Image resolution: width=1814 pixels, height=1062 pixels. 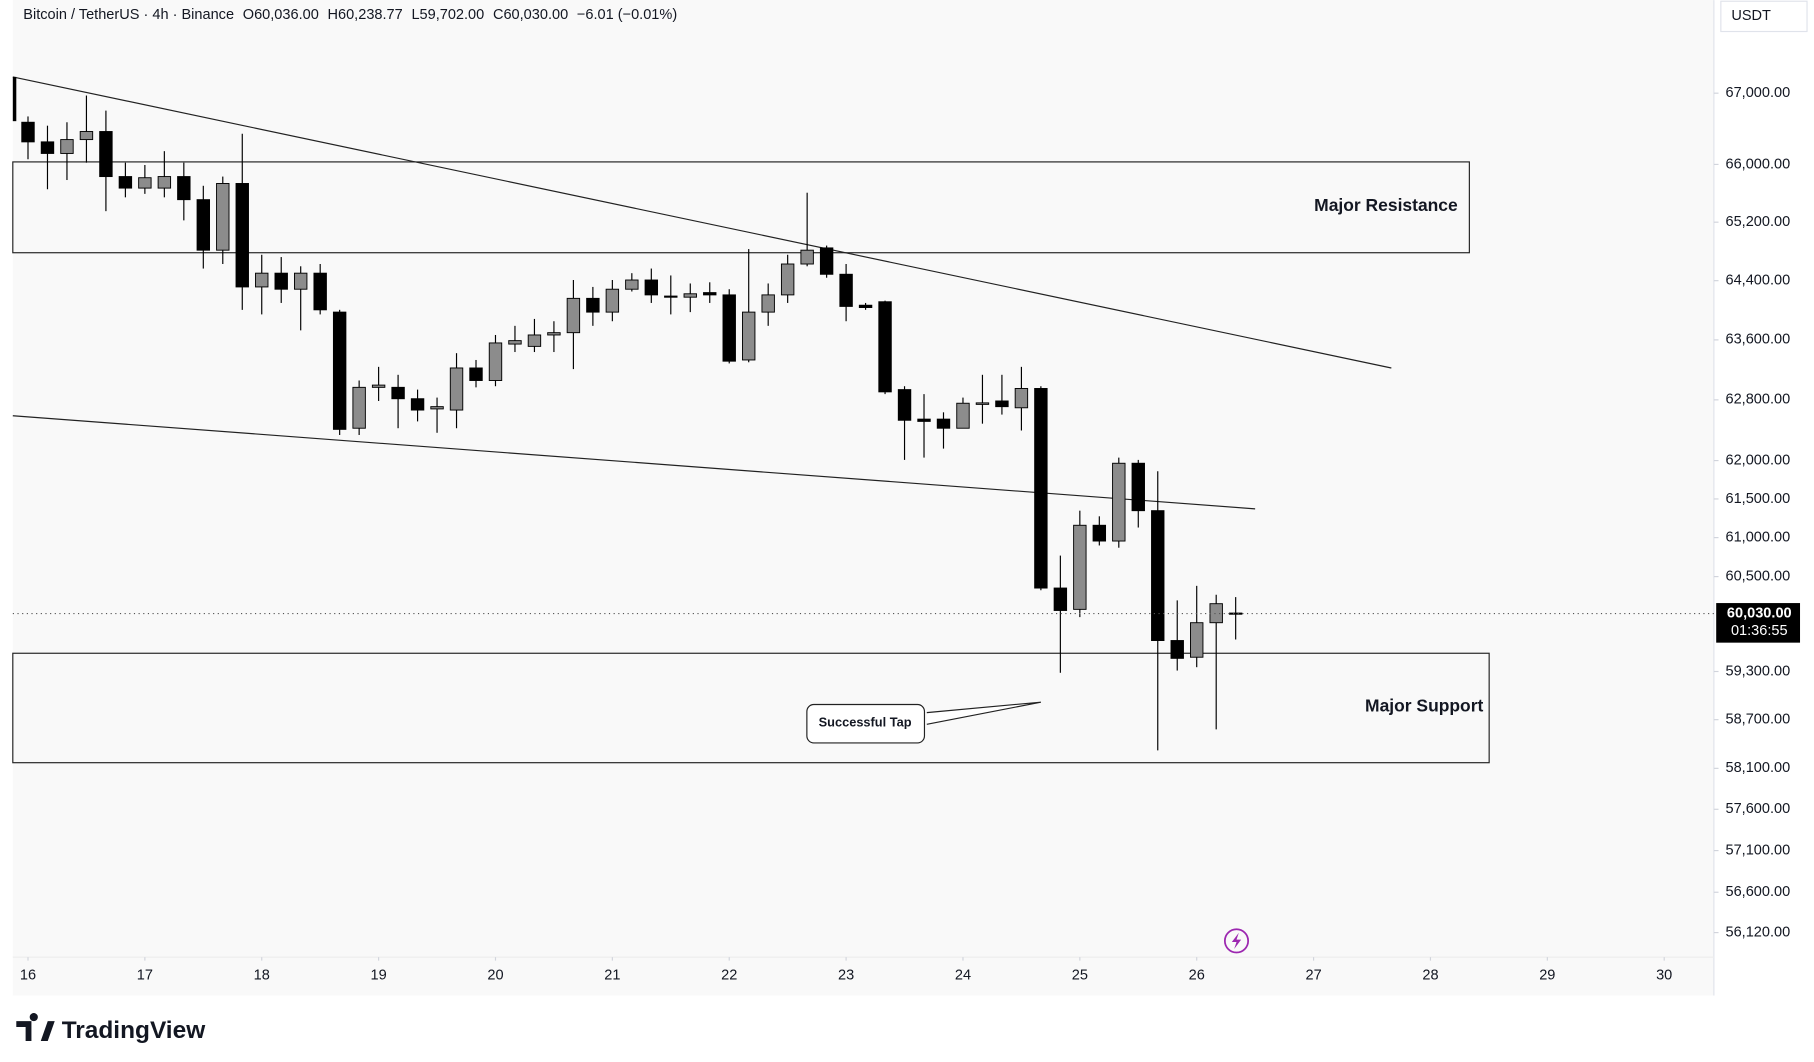 I want to click on x-tick-label: 30, so click(x=1664, y=976).